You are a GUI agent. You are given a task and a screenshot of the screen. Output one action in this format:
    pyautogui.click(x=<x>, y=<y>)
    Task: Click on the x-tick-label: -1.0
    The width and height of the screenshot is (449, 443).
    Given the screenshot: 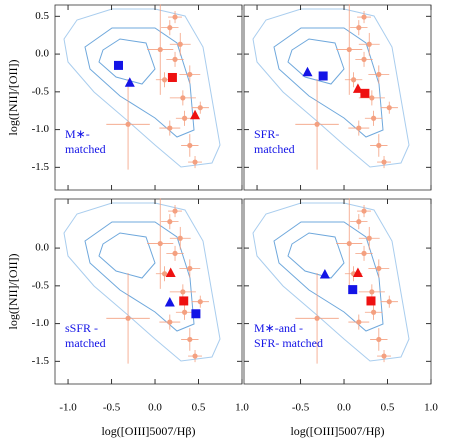 What is the action you would take?
    pyautogui.click(x=68, y=408)
    